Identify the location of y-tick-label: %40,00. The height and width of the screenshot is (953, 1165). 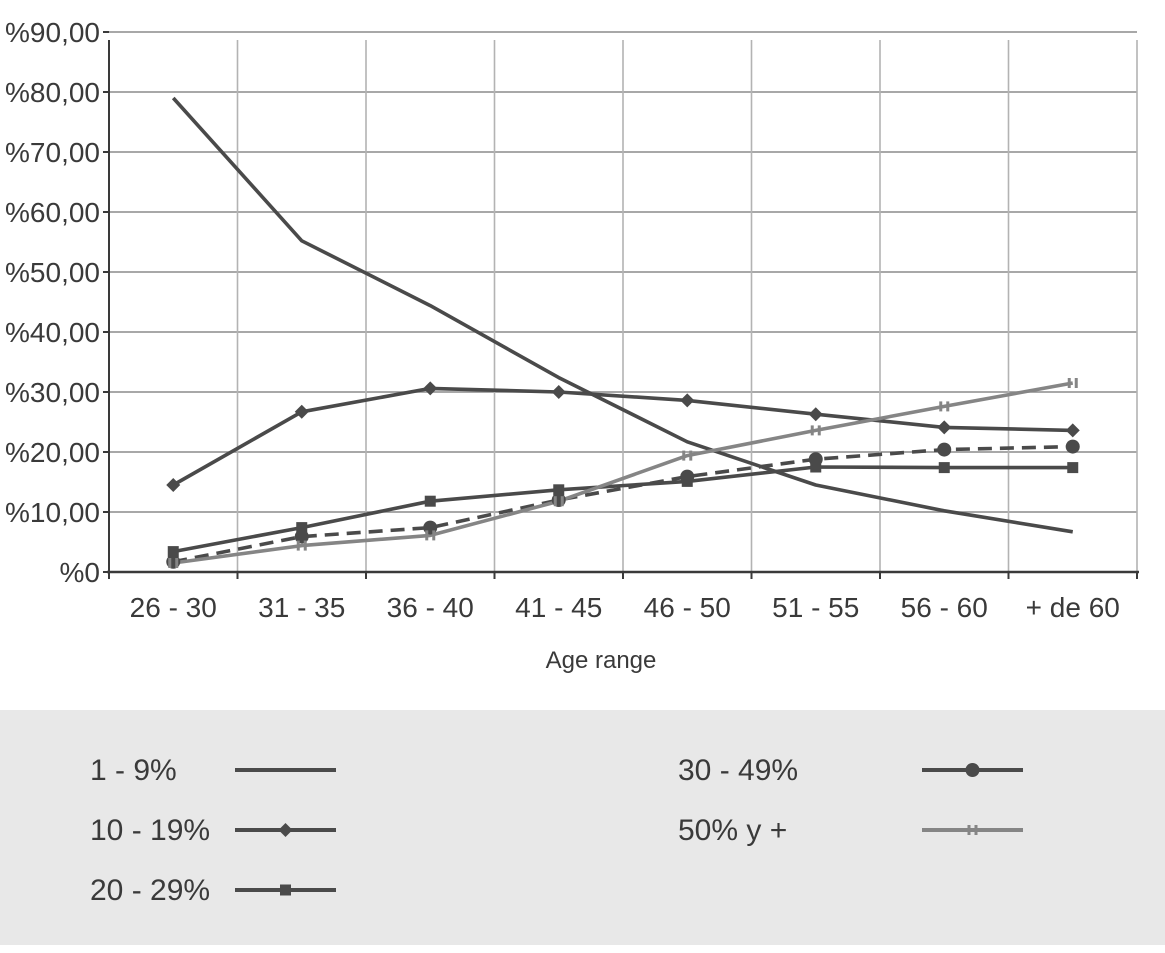
(52, 332).